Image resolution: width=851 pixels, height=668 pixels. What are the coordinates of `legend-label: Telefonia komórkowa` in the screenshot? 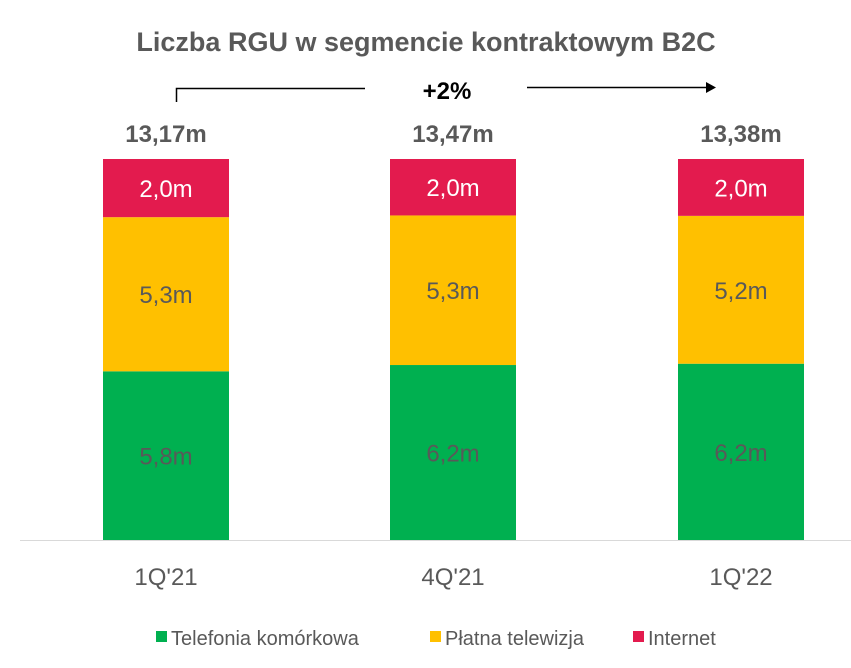 It's located at (265, 639).